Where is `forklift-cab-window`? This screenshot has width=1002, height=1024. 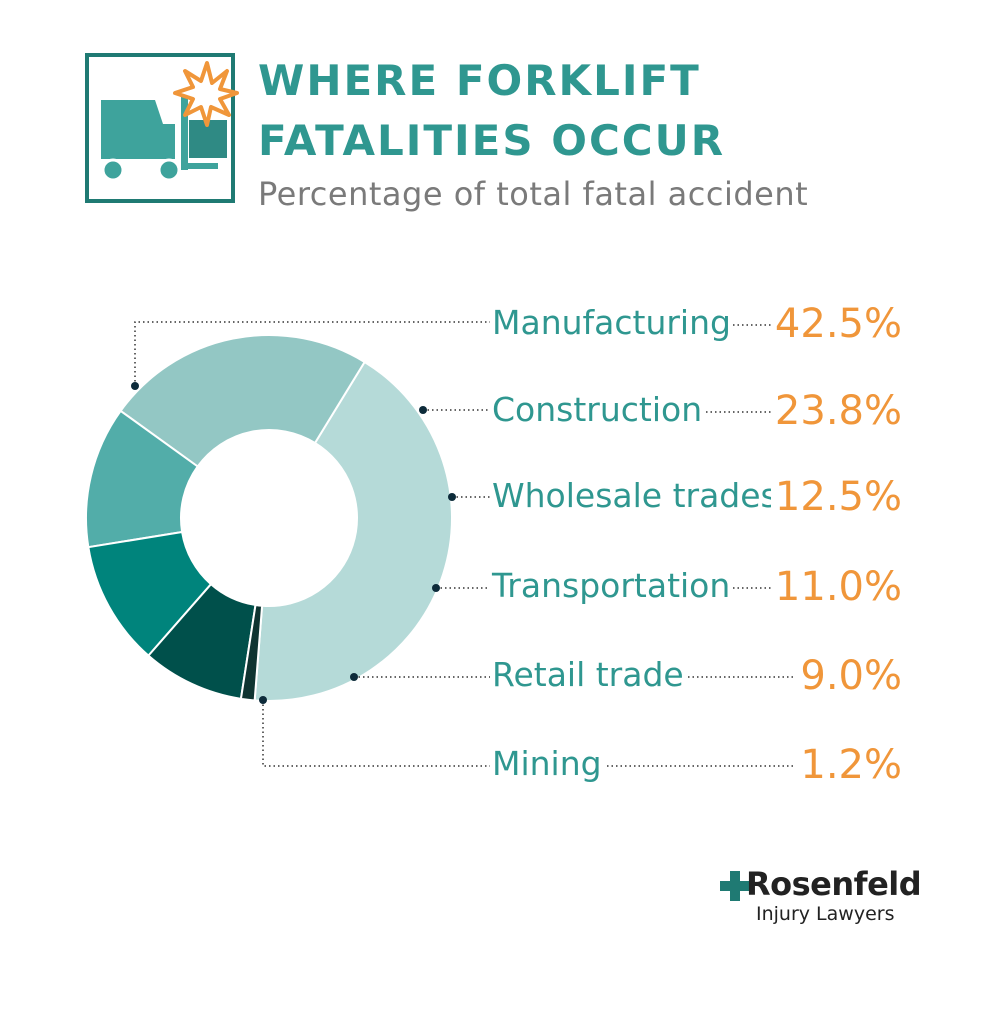
forklift-cab-window is located at coordinates (117, 112).